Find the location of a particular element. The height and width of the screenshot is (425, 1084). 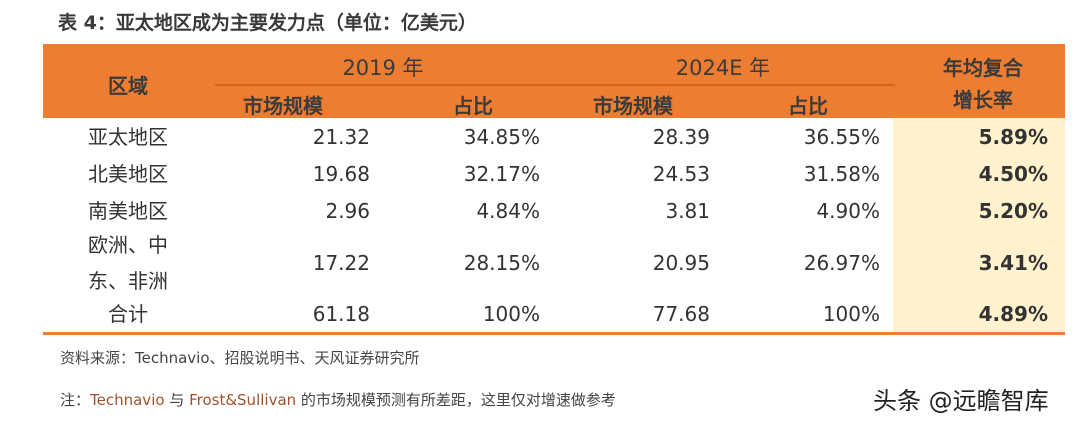

header-2024: 2024E 年 is located at coordinates (723, 68).